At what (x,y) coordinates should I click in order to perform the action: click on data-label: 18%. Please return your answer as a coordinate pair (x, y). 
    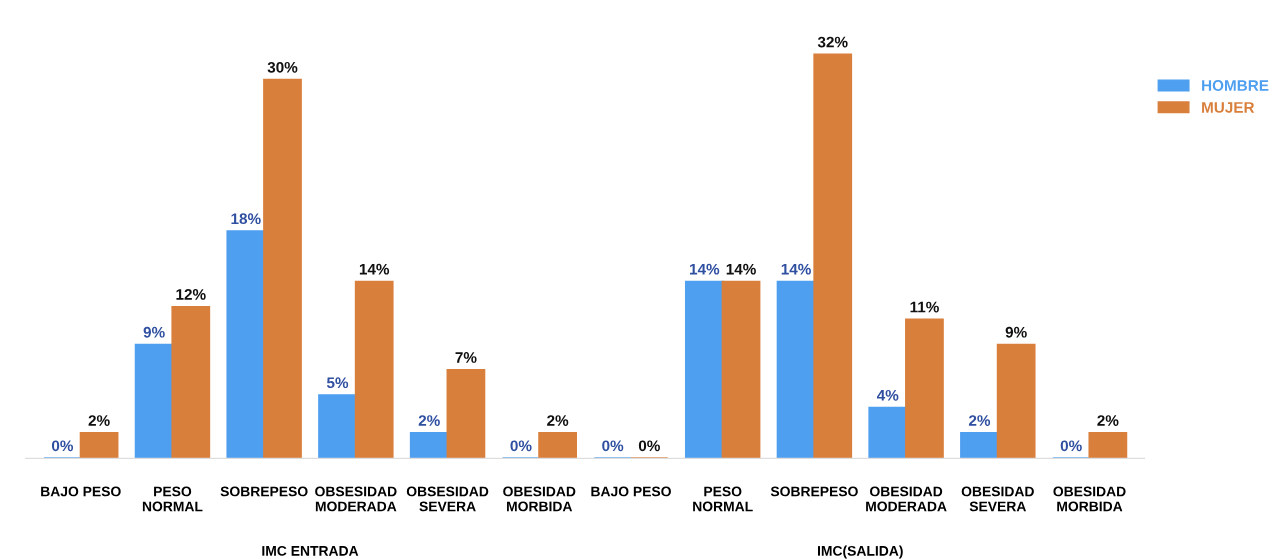
    Looking at the image, I should click on (246, 219).